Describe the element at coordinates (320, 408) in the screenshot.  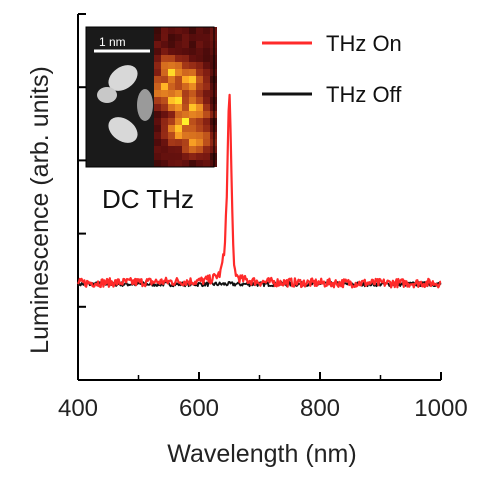
I see `x-tick-label: 800` at that location.